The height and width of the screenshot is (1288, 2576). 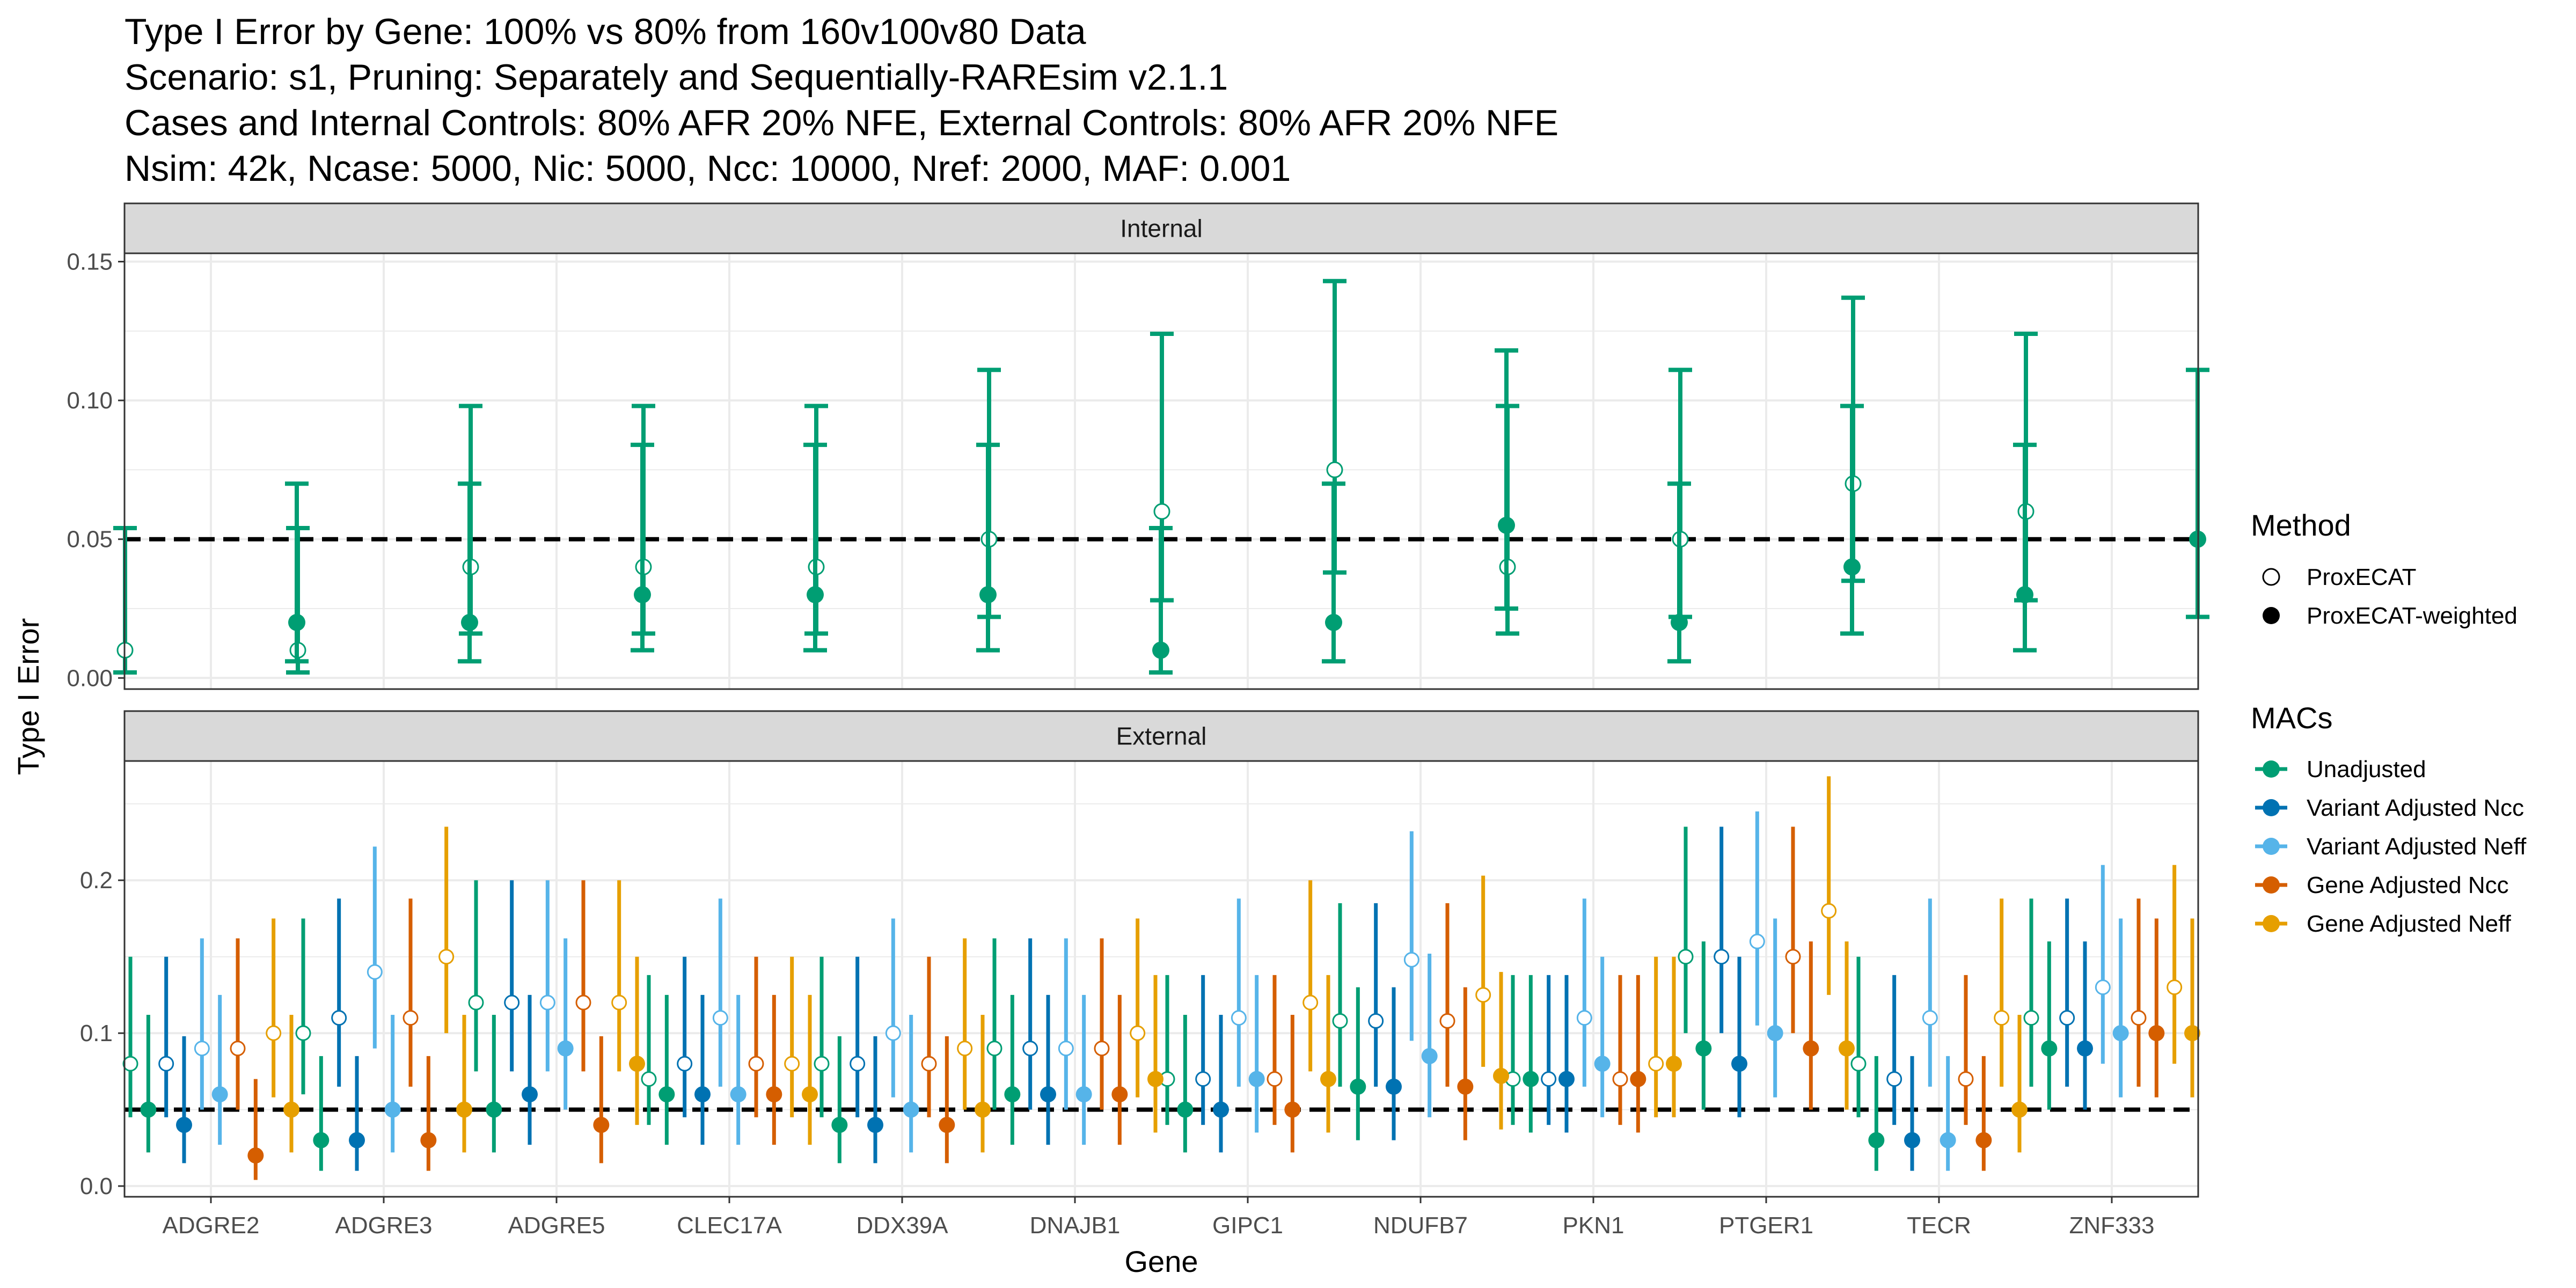 What do you see at coordinates (2271, 615) in the screenshot?
I see `legend-key-filled-circle` at bounding box center [2271, 615].